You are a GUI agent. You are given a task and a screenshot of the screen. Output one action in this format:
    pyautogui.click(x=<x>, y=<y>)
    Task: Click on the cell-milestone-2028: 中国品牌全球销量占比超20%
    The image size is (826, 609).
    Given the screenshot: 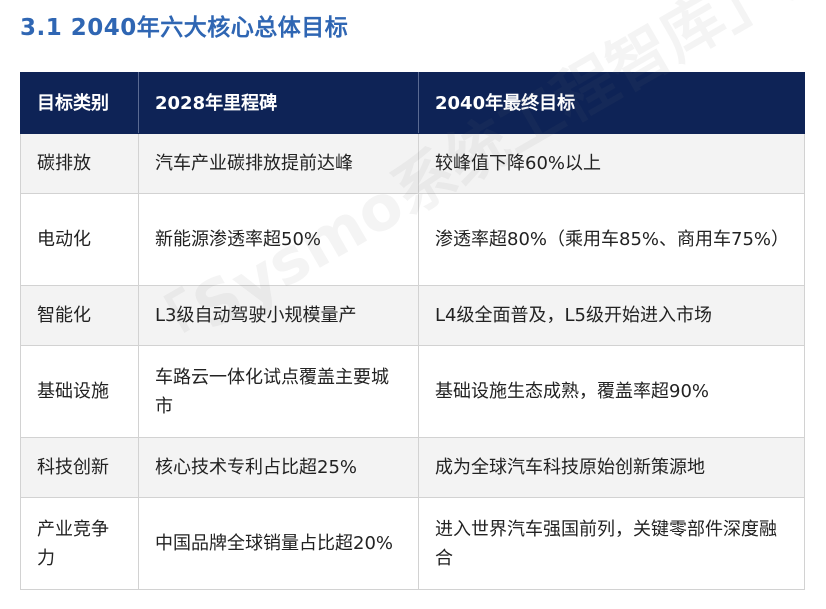 What is the action you would take?
    pyautogui.click(x=278, y=543)
    